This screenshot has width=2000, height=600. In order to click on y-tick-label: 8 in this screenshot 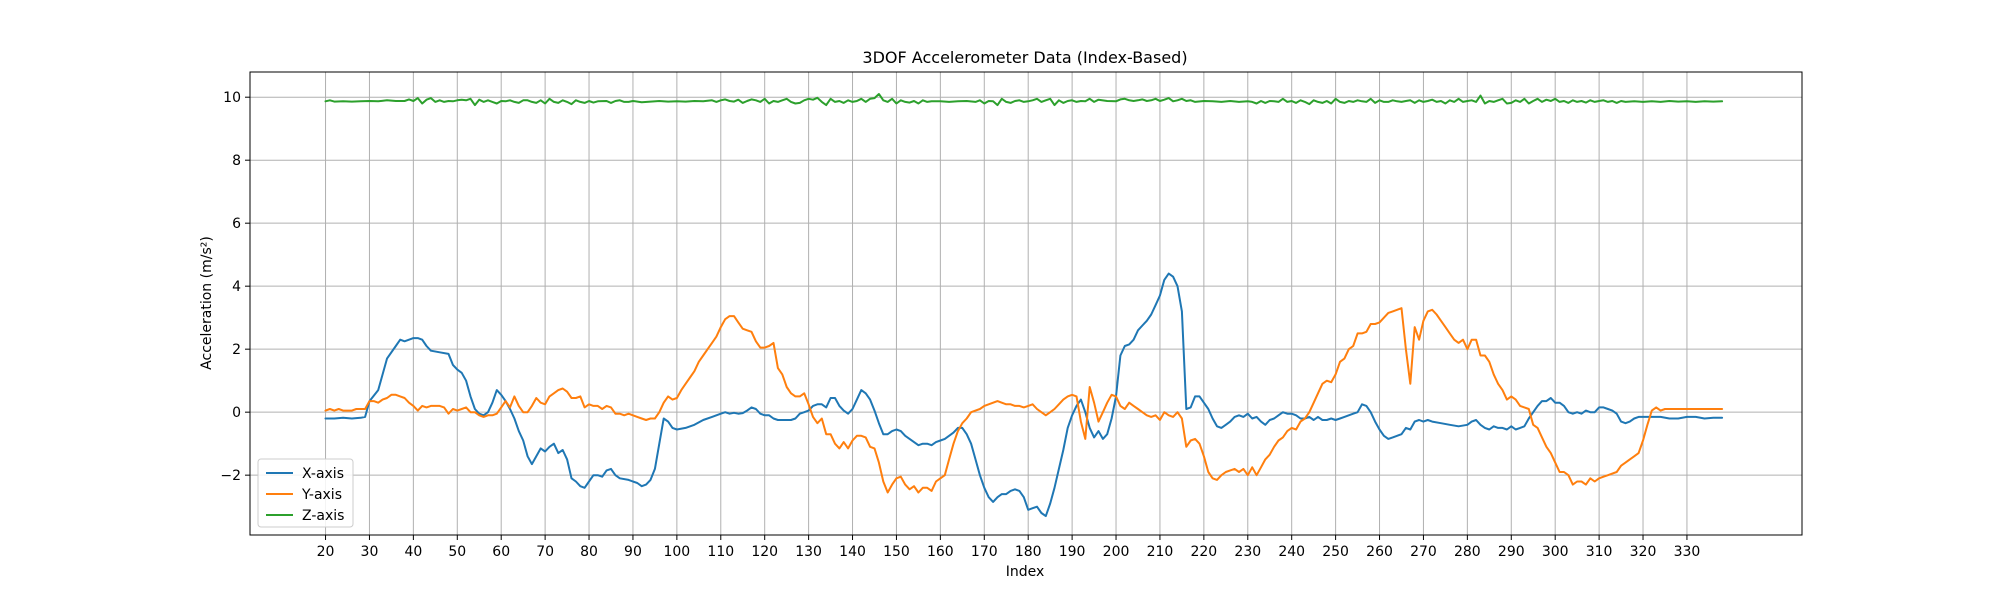, I will do `click(236, 161)`.